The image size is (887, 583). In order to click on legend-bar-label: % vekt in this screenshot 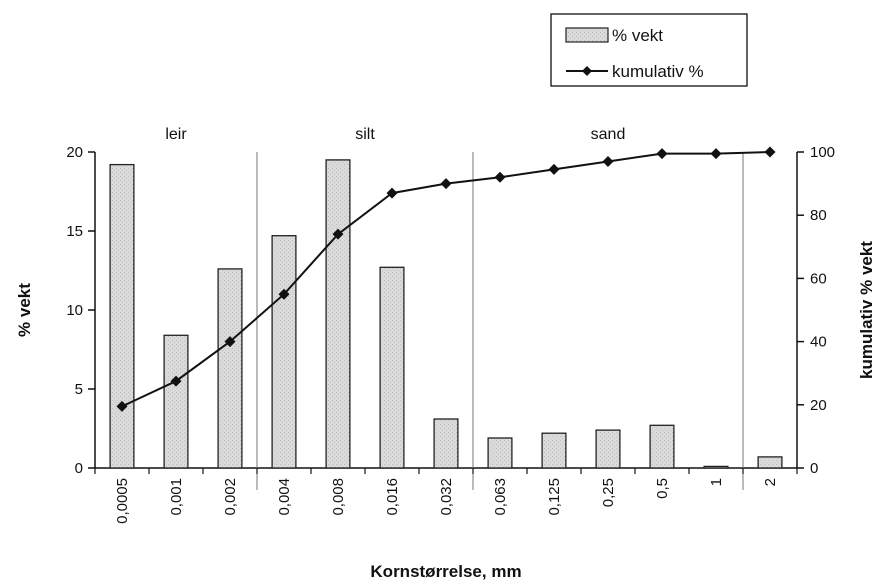, I will do `click(637, 35)`.